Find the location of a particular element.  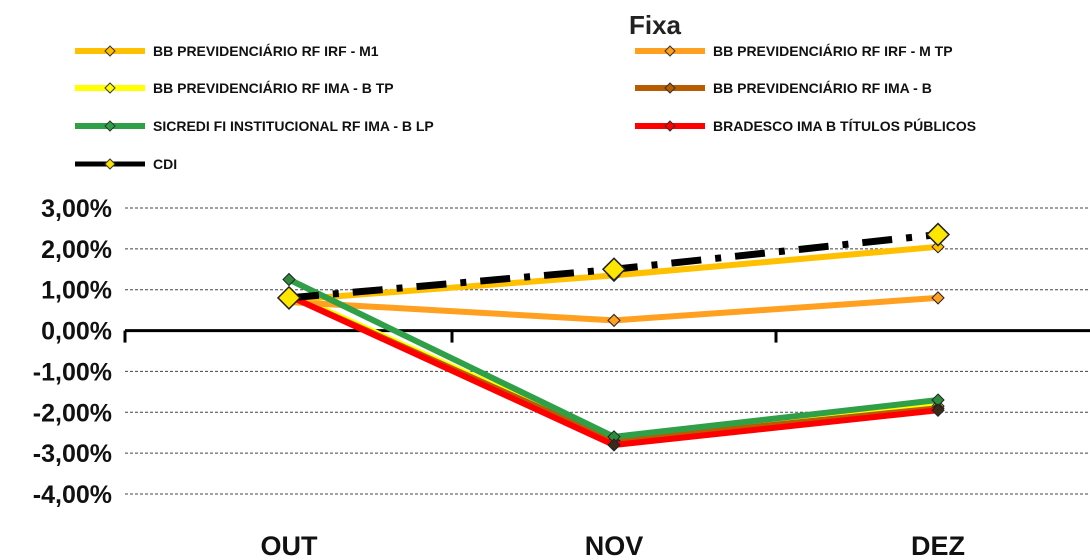

legend-label: CDI is located at coordinates (165, 164).